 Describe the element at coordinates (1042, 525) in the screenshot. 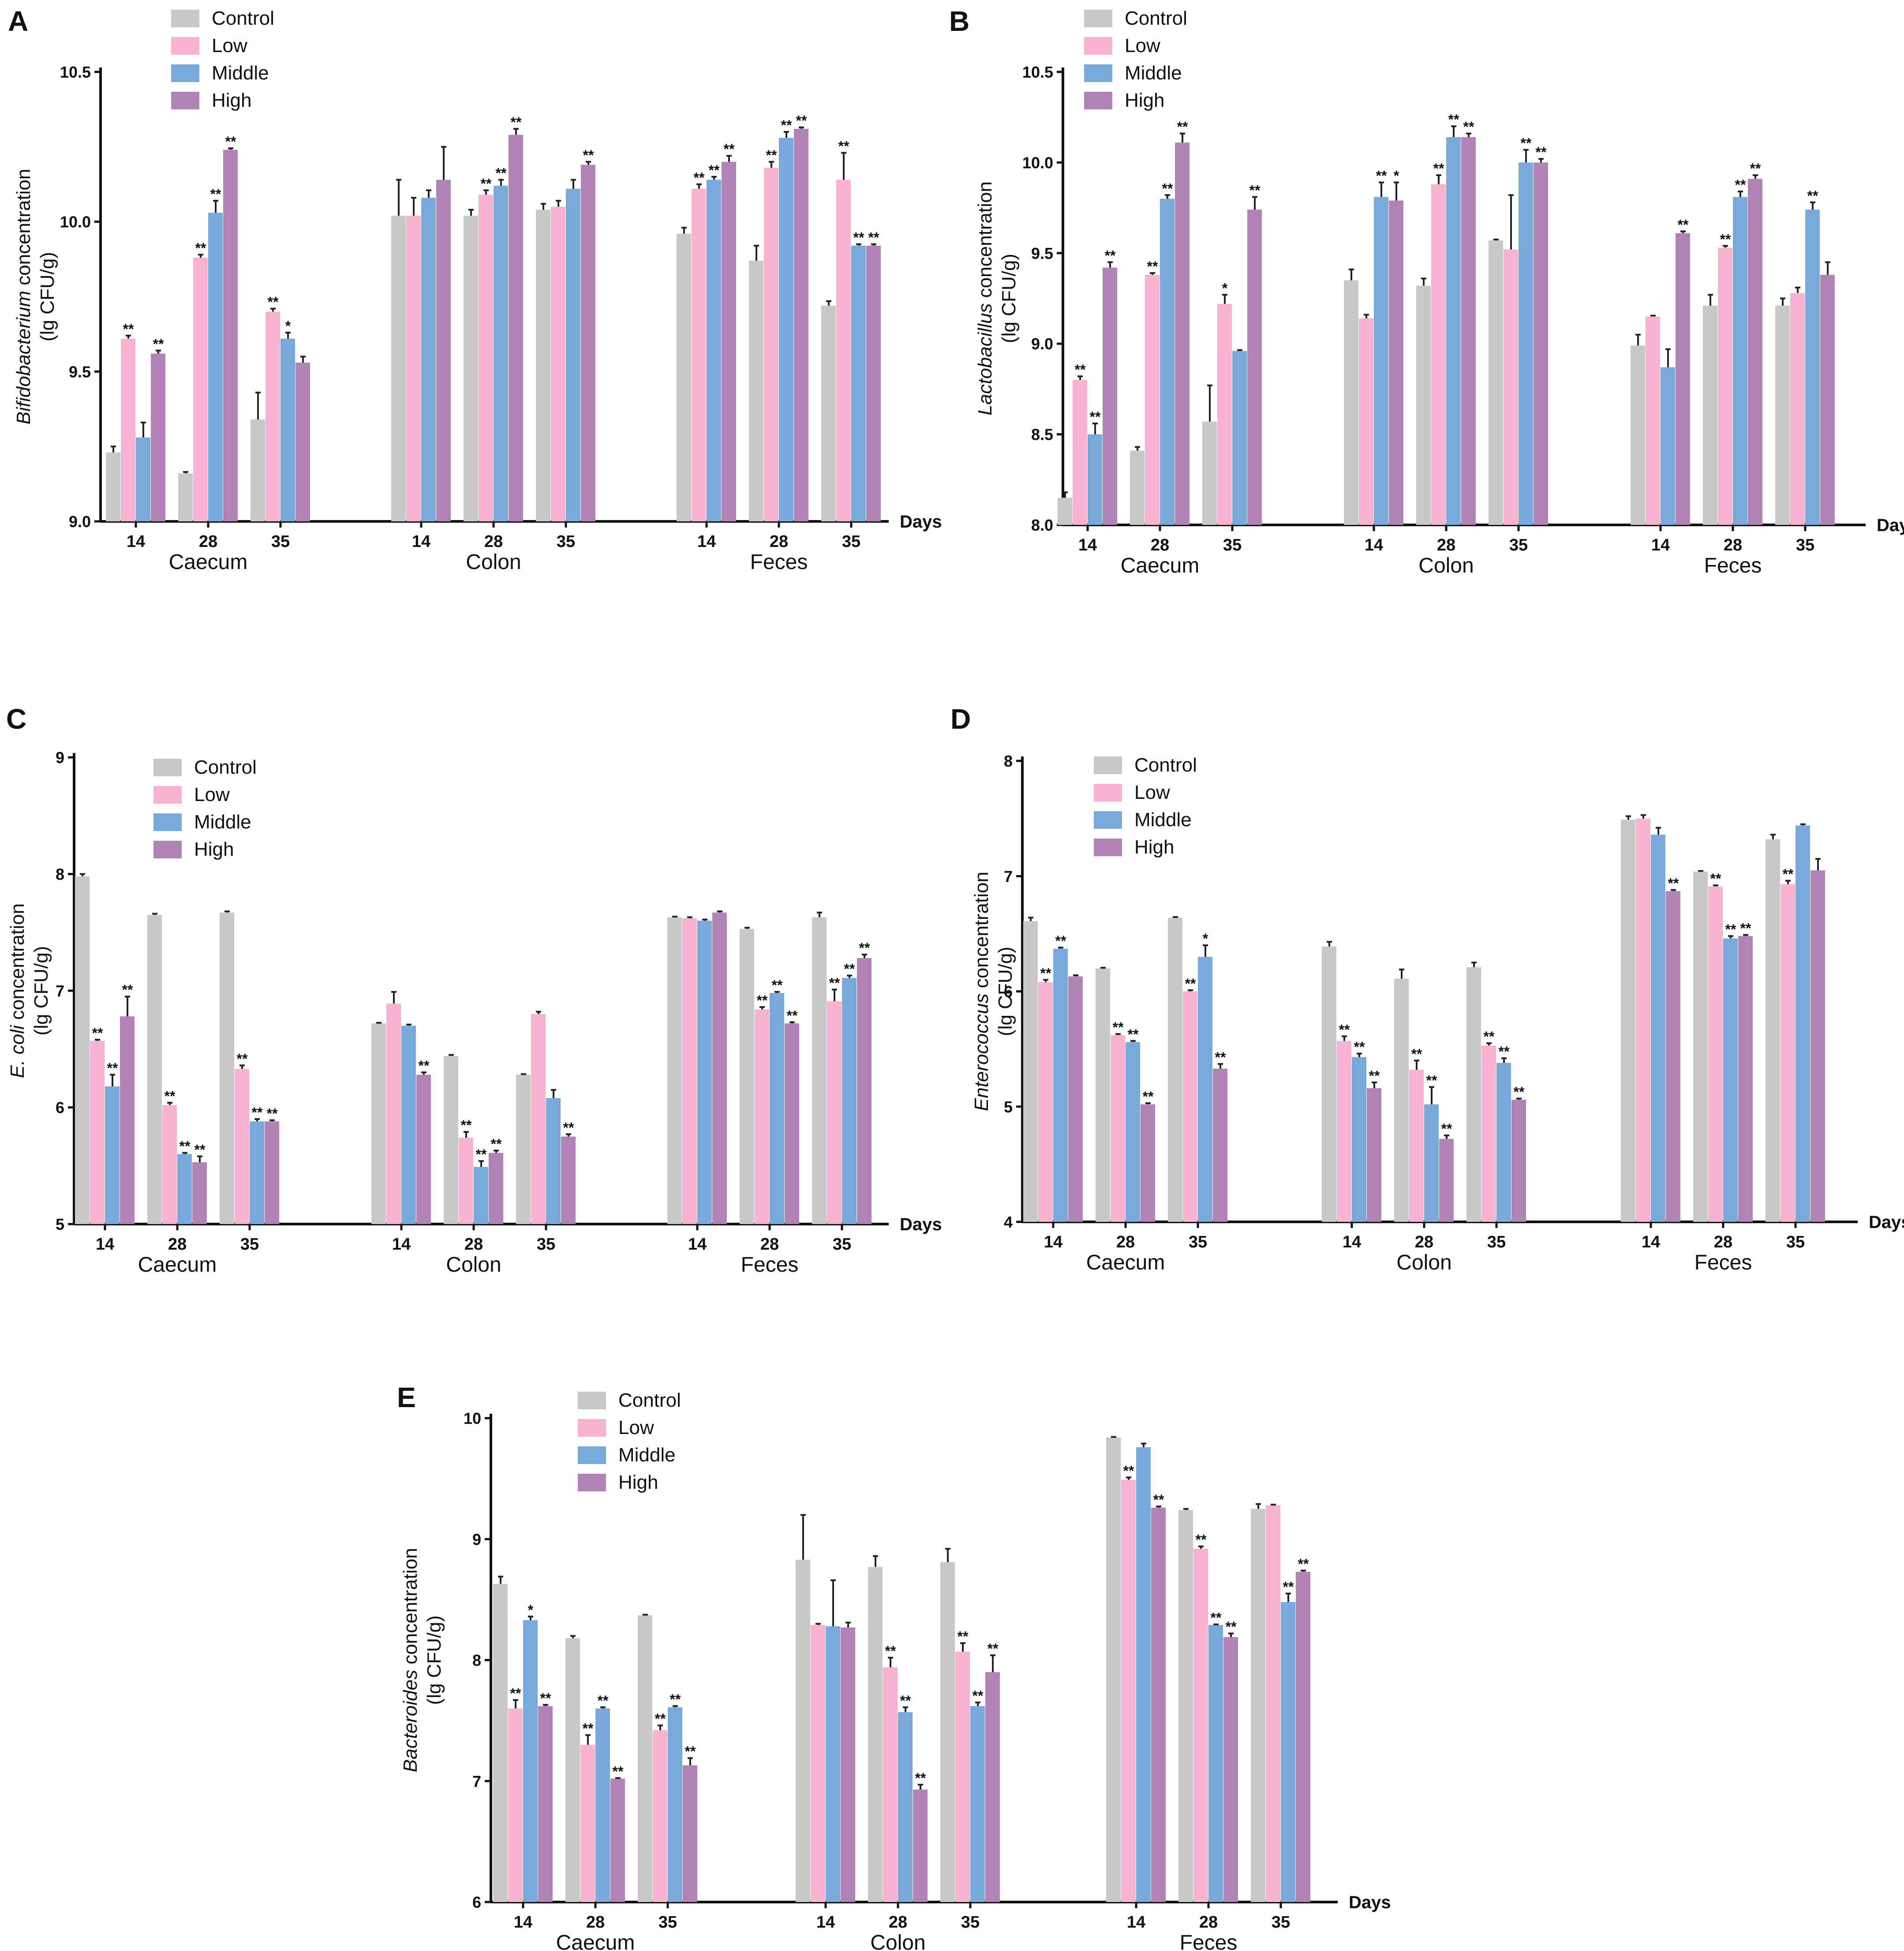

I see `y-tick-label: 8.0` at that location.